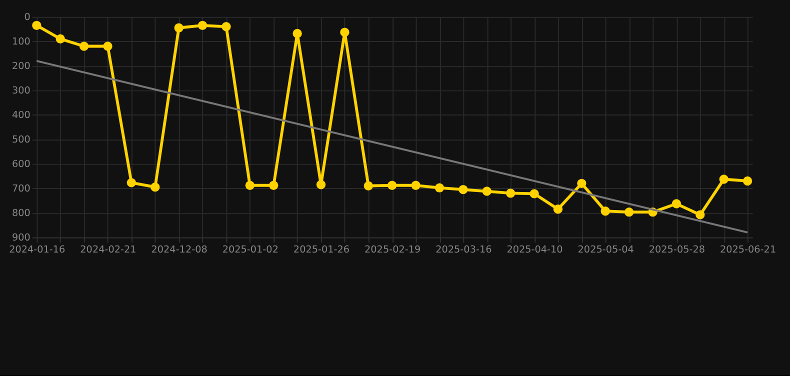 The width and height of the screenshot is (790, 384). What do you see at coordinates (321, 250) in the screenshot?
I see `x-tick-label: 2025-01-26` at bounding box center [321, 250].